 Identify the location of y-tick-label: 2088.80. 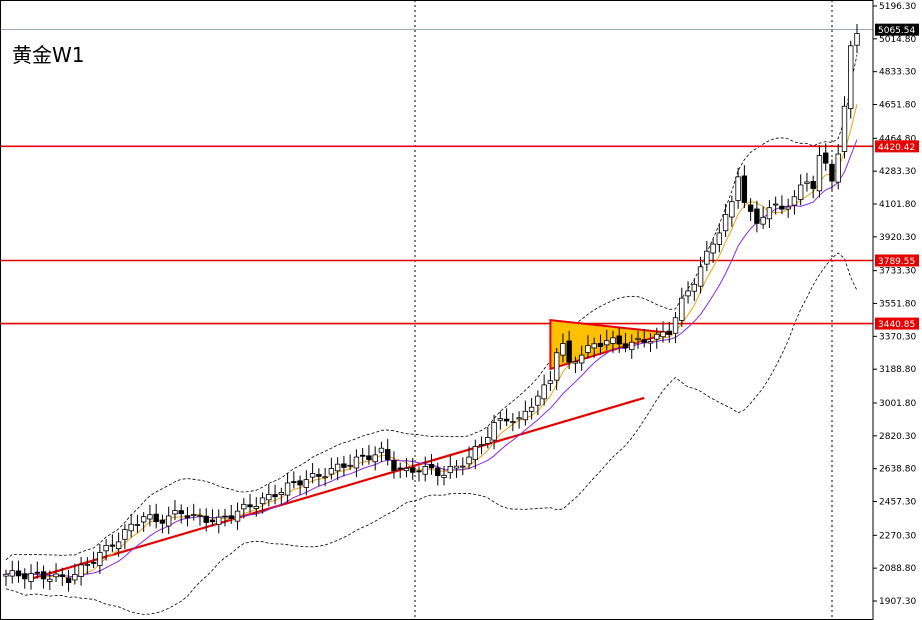
(897, 569).